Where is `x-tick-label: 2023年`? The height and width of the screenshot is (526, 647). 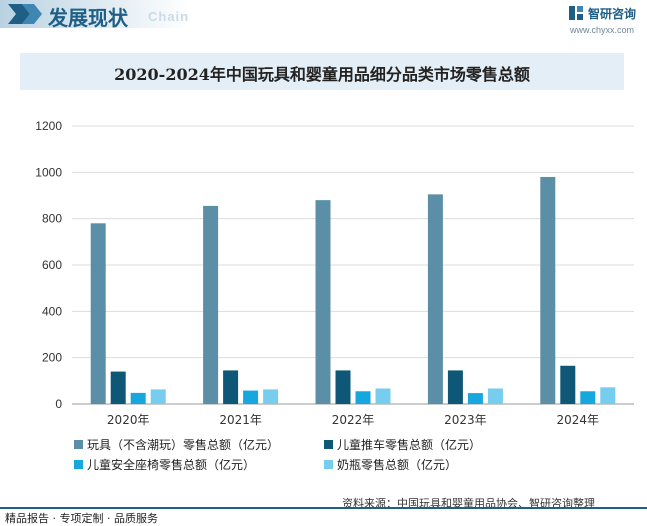
x-tick-label: 2023年 is located at coordinates (465, 420).